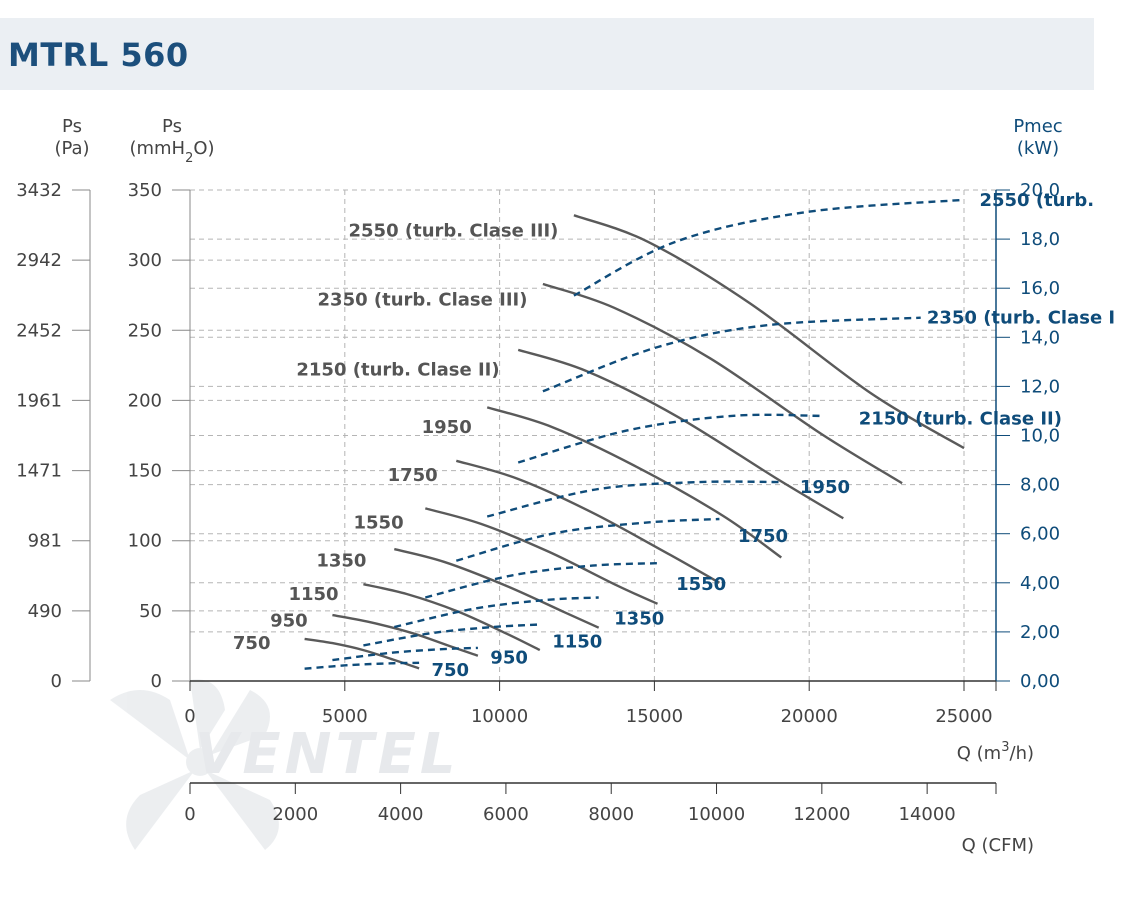  I want to click on pressure-curve-label: 1950, so click(447, 427).